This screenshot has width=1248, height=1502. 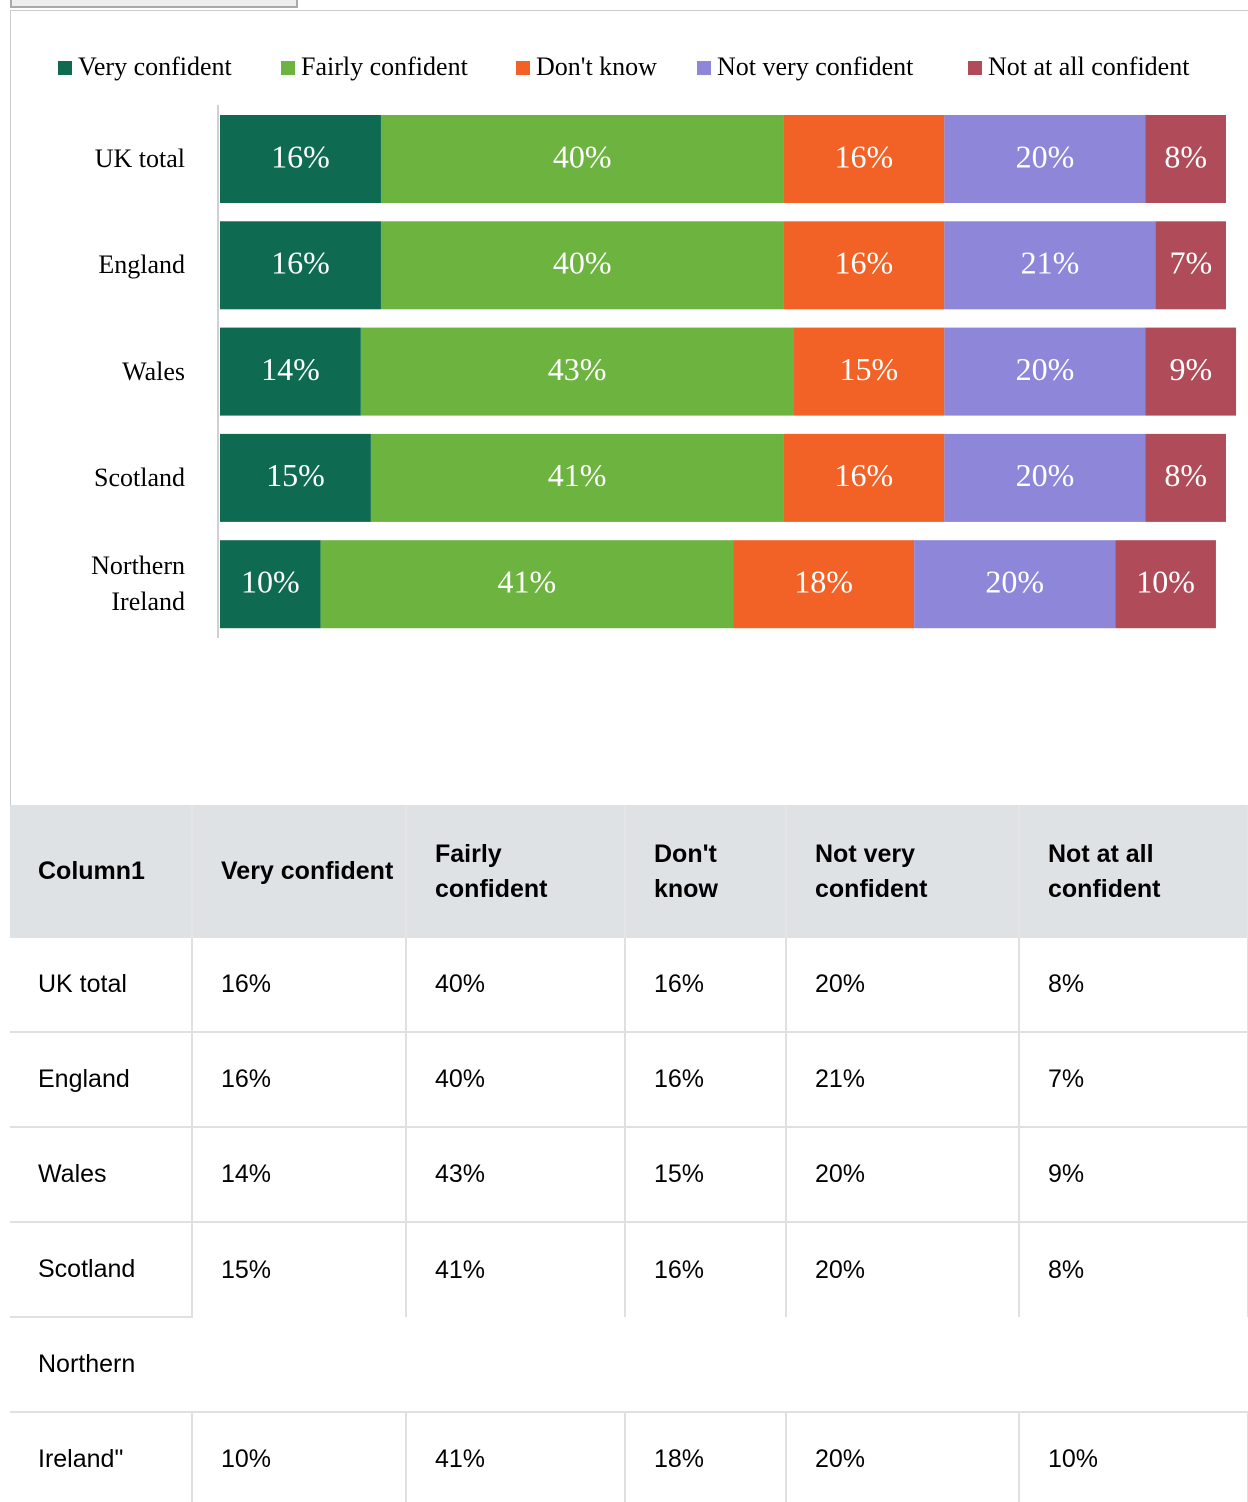 I want to click on table-row: UK total 16% 40% 16% 20% 8%, so click(x=629, y=985).